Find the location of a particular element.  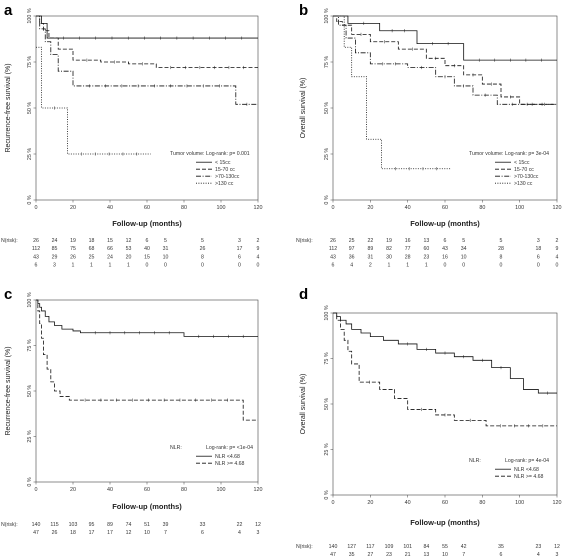

risk-table-cell: 24 is located at coordinates (110, 257).